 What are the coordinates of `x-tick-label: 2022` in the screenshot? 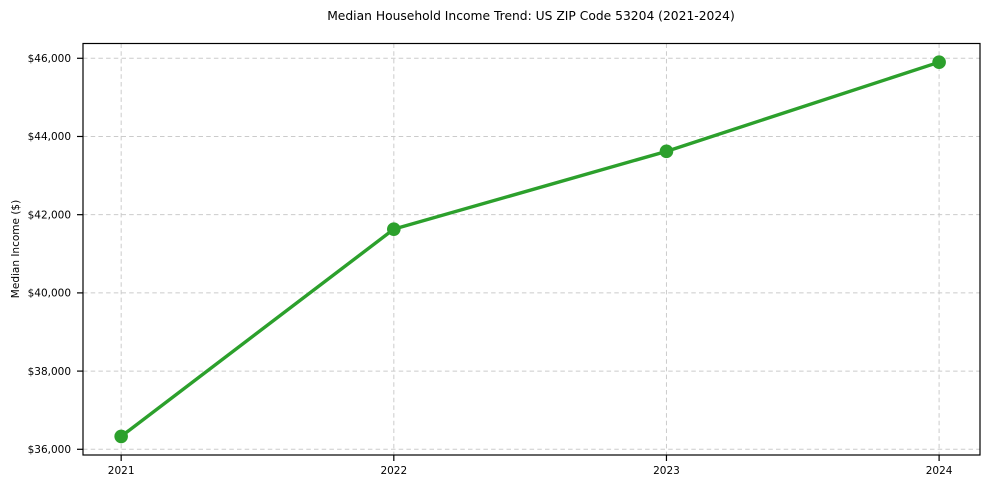 It's located at (393, 471).